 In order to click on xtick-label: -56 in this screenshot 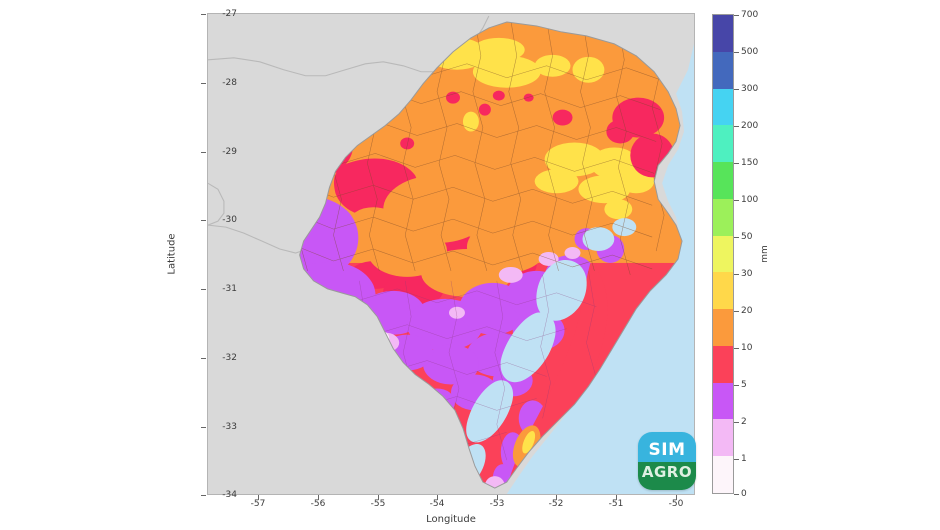, I will do `click(318, 504)`.